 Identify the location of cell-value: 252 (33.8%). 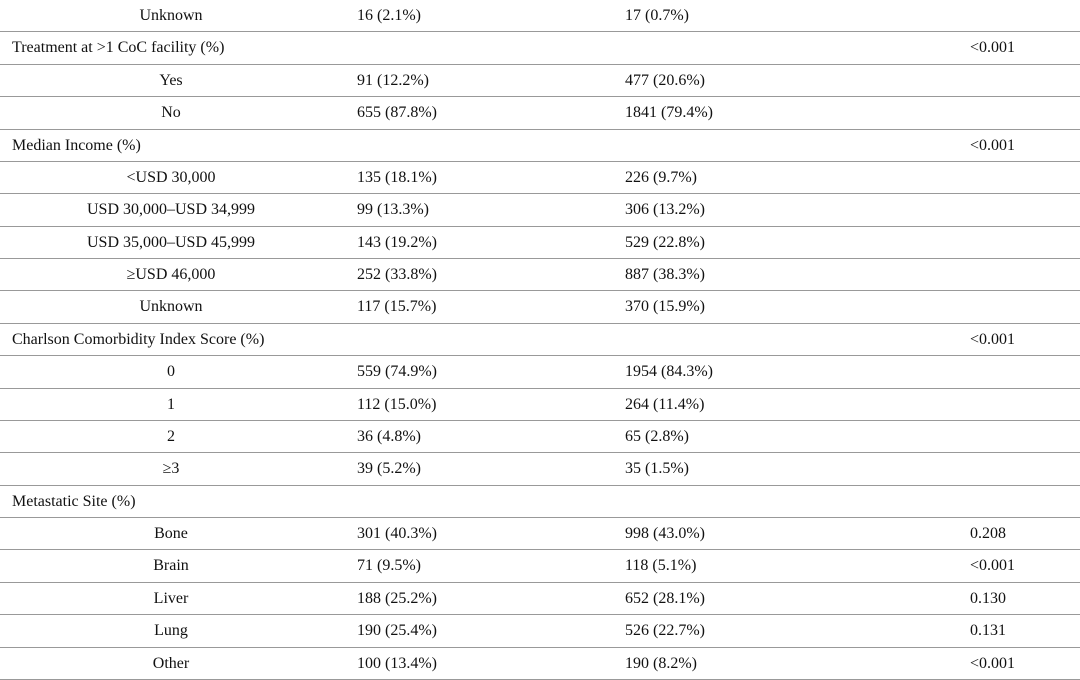
(397, 275).